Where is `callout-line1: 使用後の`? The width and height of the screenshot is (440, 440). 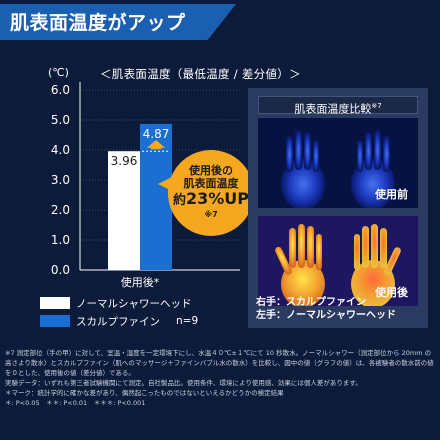 callout-line1: 使用後の is located at coordinates (211, 170).